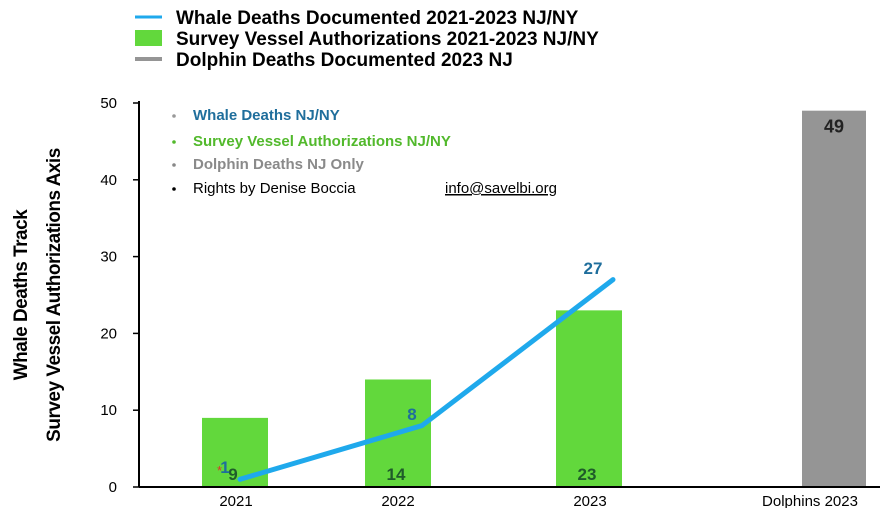 The width and height of the screenshot is (885, 508). What do you see at coordinates (113, 487) in the screenshot?
I see `y-tick-label: 0` at bounding box center [113, 487].